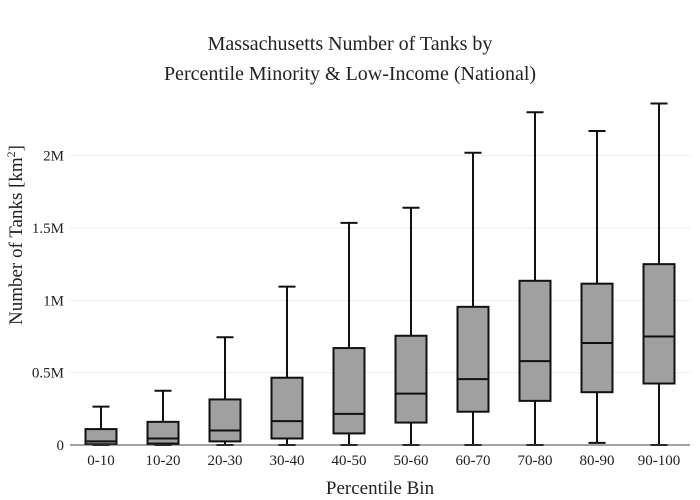 This screenshot has width=700, height=500. What do you see at coordinates (380, 488) in the screenshot?
I see `x-axis-title: Percentile Bin` at bounding box center [380, 488].